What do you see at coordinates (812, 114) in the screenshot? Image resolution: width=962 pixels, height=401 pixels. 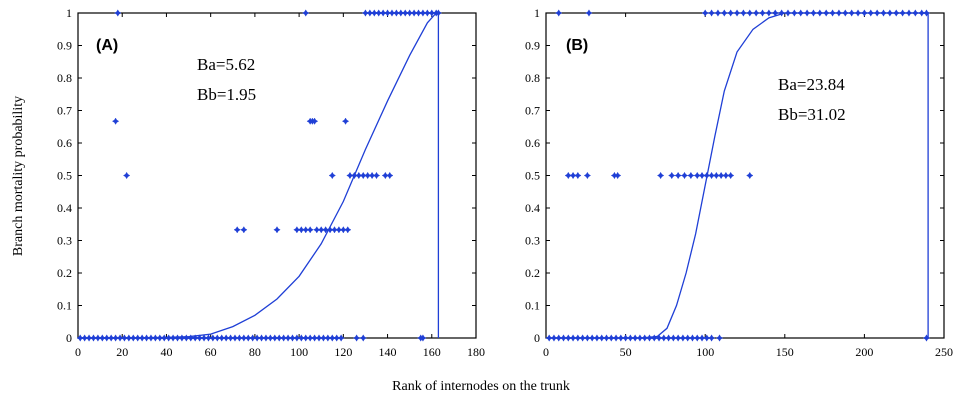 I see `parameter-annotation: Bb=31.02` at bounding box center [812, 114].